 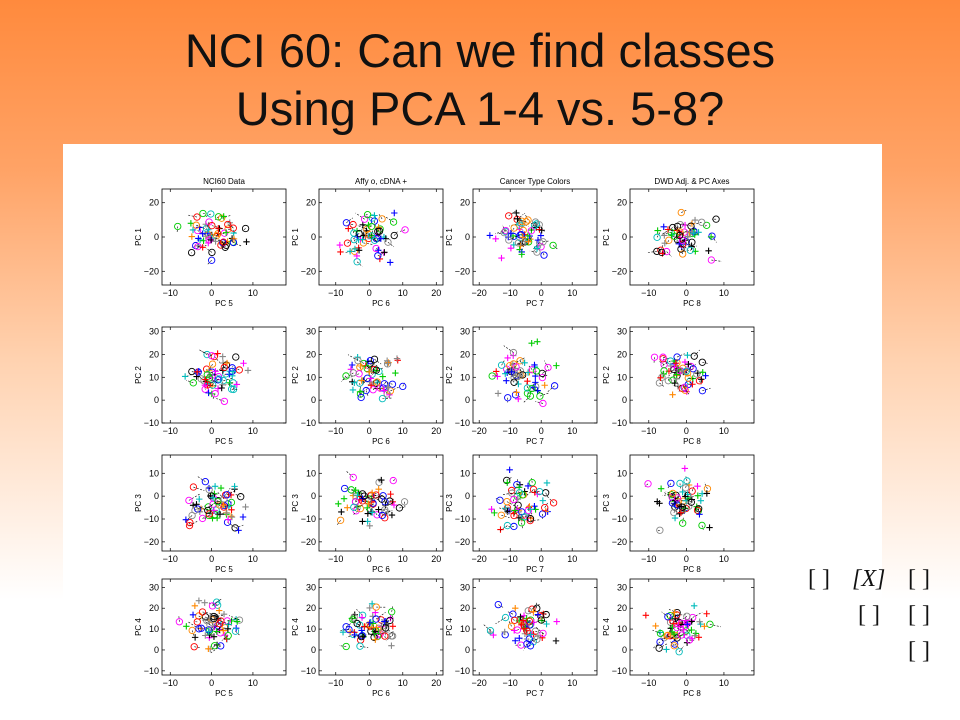 I want to click on x-axis-label: PC 8, so click(x=692, y=693).